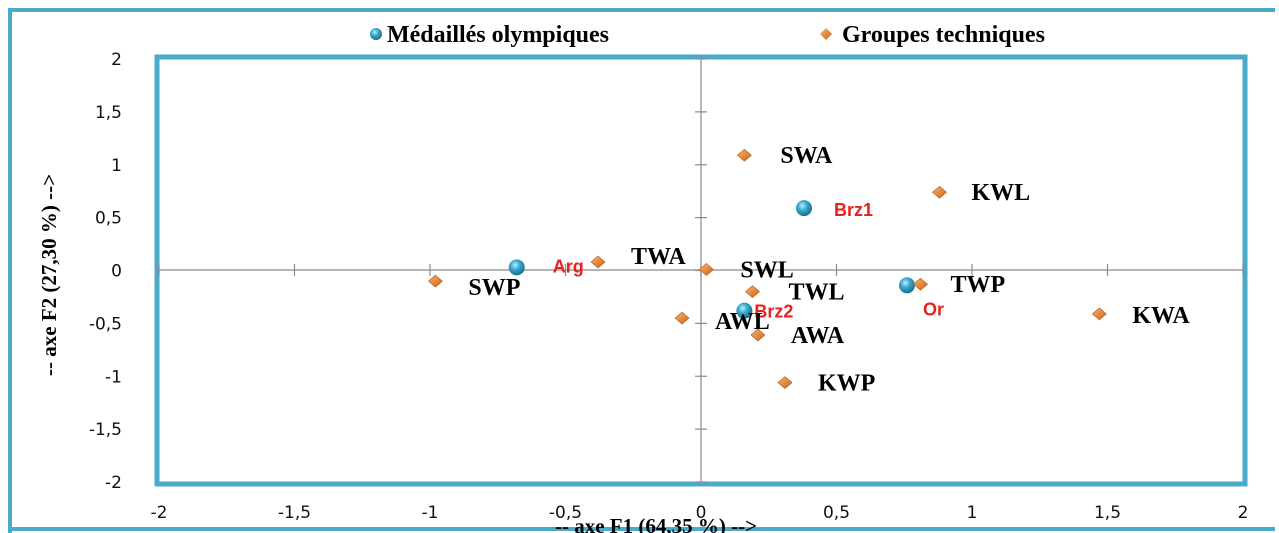 This screenshot has height=533, width=1279. Describe the element at coordinates (113, 483) in the screenshot. I see `y-tick-label: -2` at that location.